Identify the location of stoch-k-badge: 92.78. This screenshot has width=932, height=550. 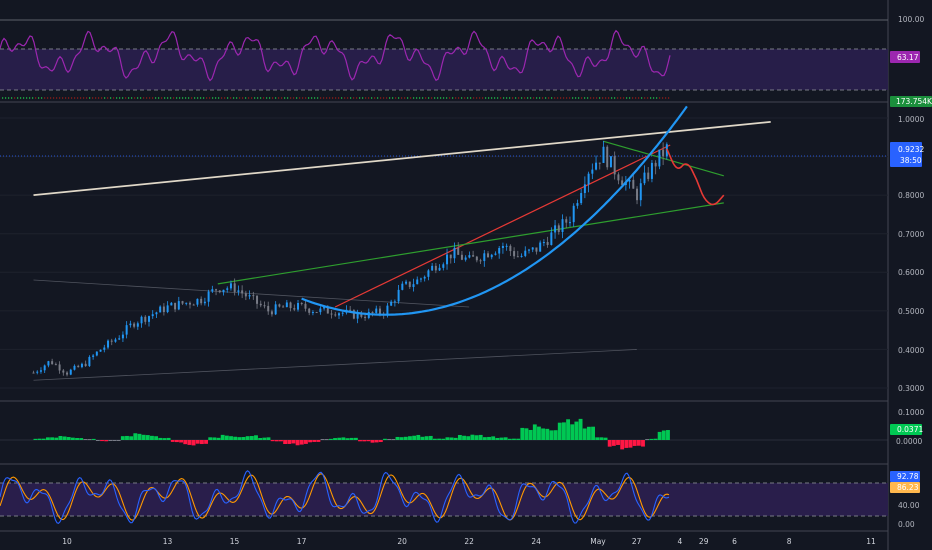
(905, 476).